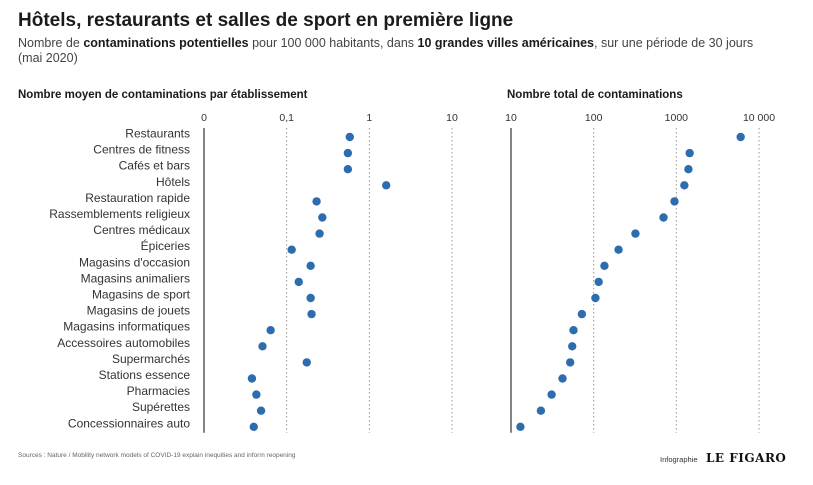  I want to click on category-label: Rassemblements religieux, so click(119, 214).